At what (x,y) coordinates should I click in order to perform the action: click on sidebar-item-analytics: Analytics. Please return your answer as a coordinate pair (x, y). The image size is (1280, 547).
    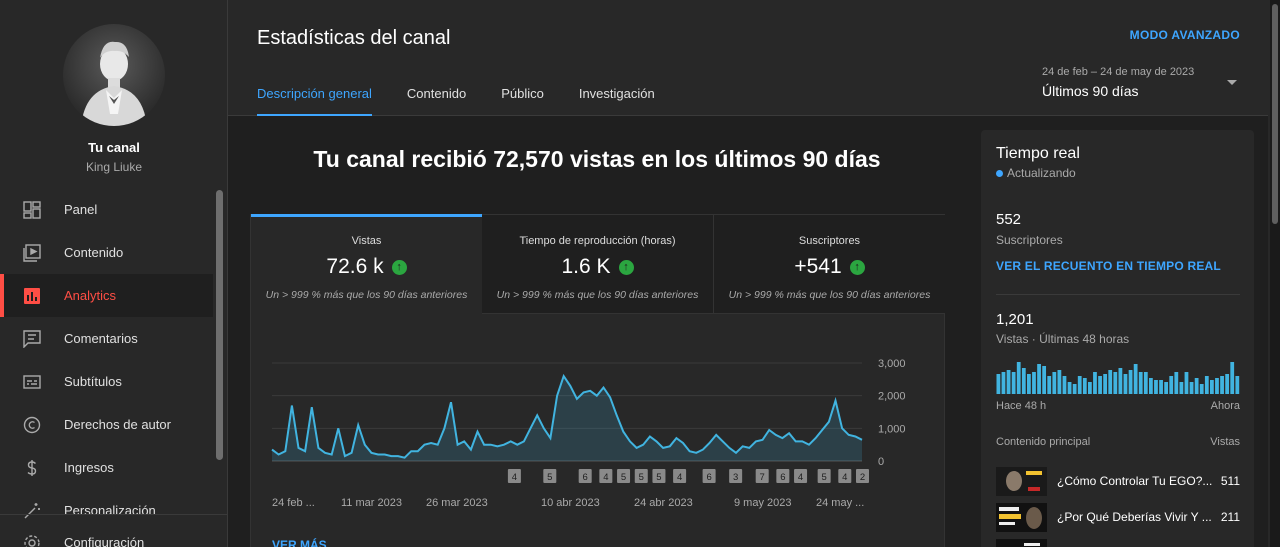
    Looking at the image, I should click on (106, 295).